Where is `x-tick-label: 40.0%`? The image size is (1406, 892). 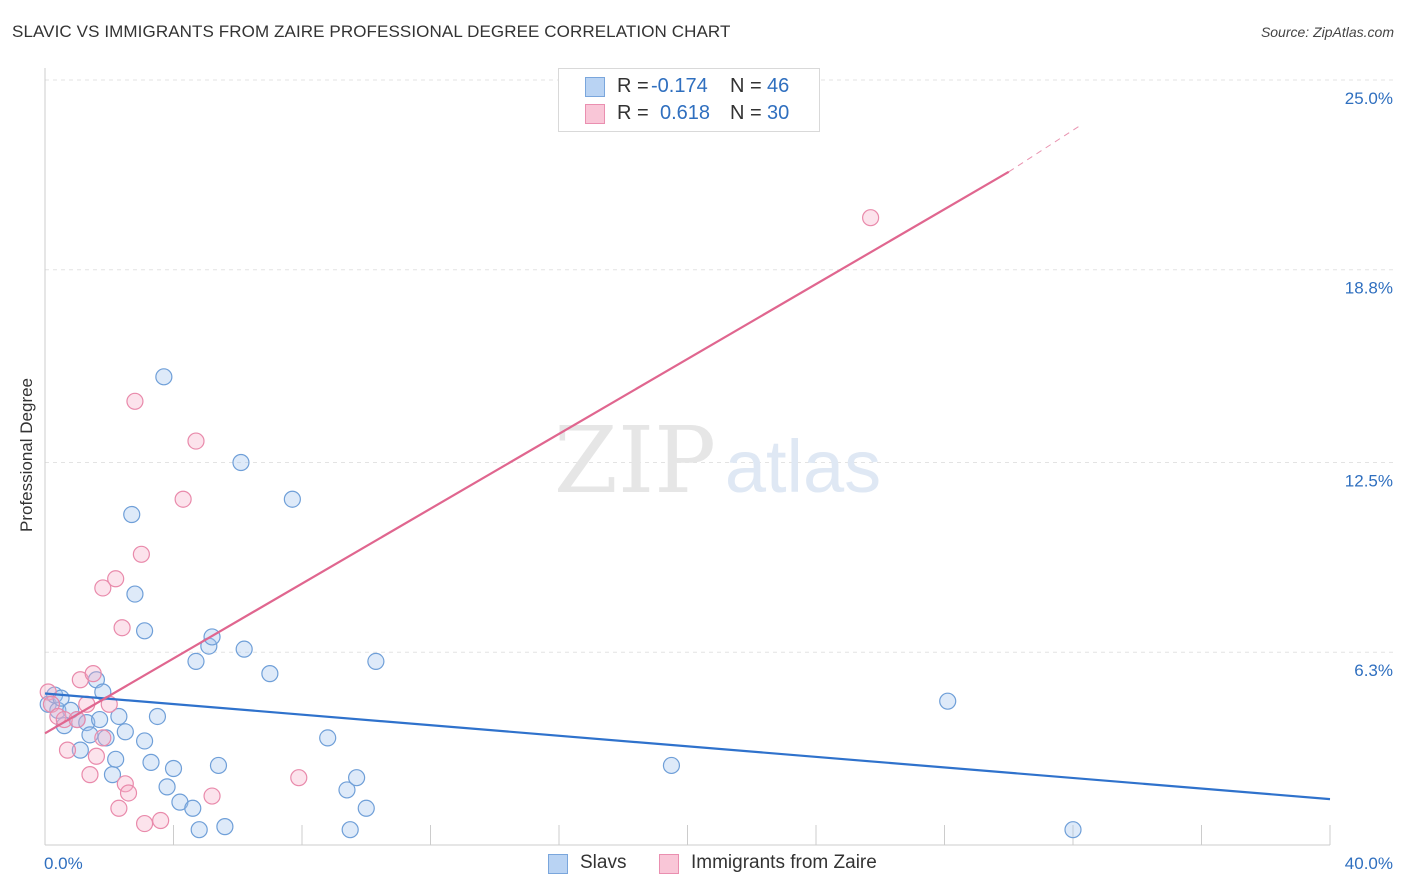 x-tick-label: 40.0% is located at coordinates (1369, 863).